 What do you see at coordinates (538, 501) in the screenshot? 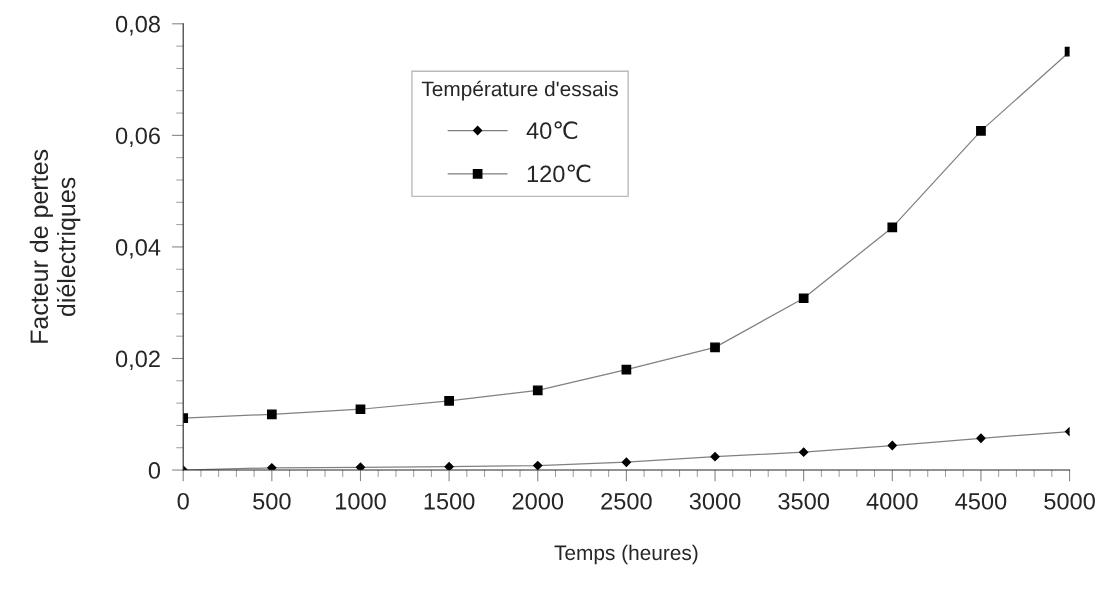
I see `x-tick-label: 2000` at bounding box center [538, 501].